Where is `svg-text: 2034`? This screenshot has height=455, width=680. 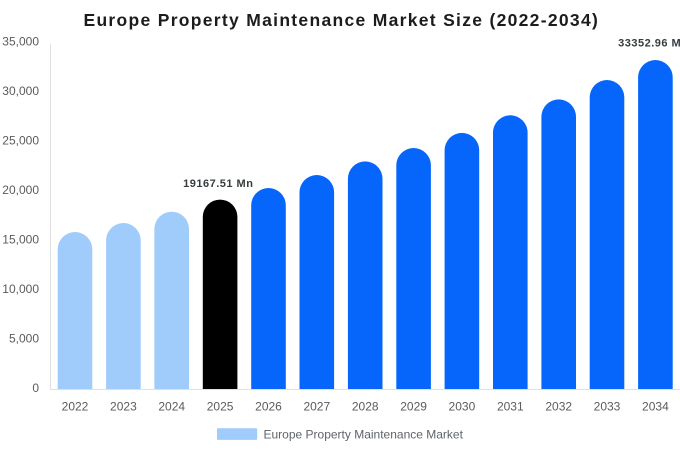
svg-text: 2034 is located at coordinates (655, 407).